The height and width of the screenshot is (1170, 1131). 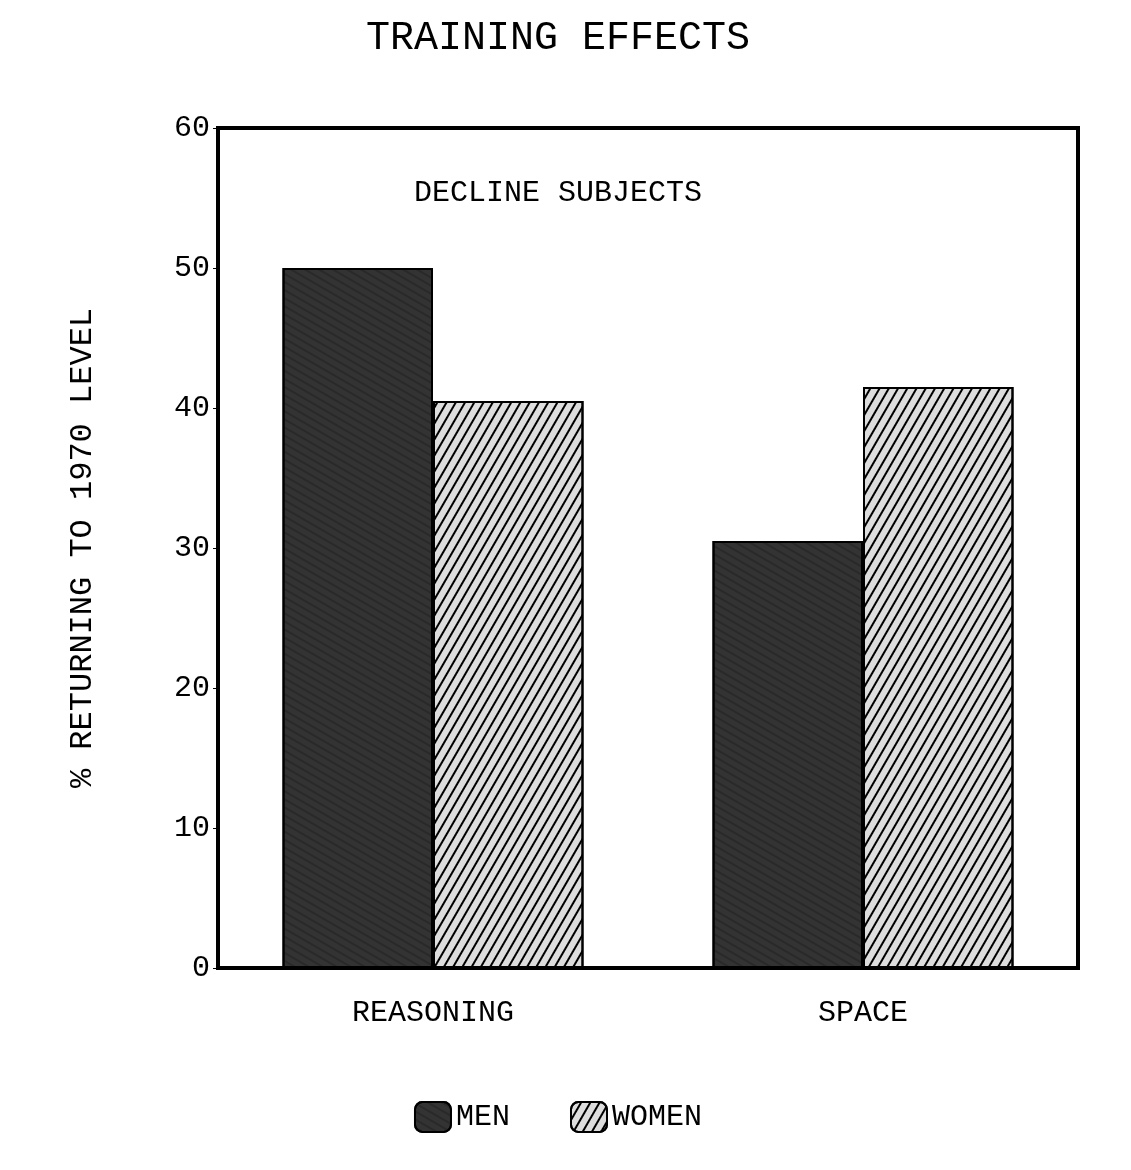 What do you see at coordinates (482, 1117) in the screenshot?
I see `legend-label: MEN` at bounding box center [482, 1117].